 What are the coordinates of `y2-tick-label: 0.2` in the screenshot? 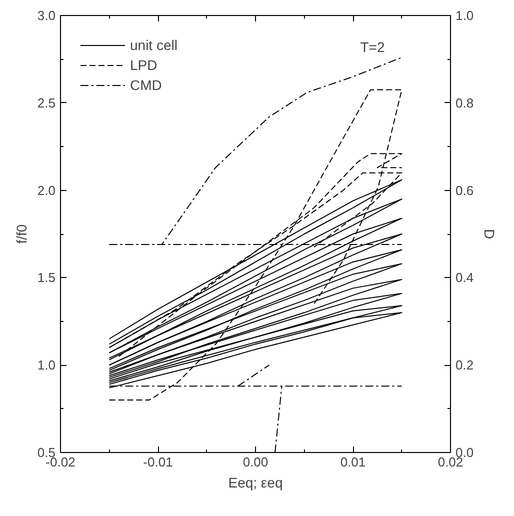 It's located at (465, 365).